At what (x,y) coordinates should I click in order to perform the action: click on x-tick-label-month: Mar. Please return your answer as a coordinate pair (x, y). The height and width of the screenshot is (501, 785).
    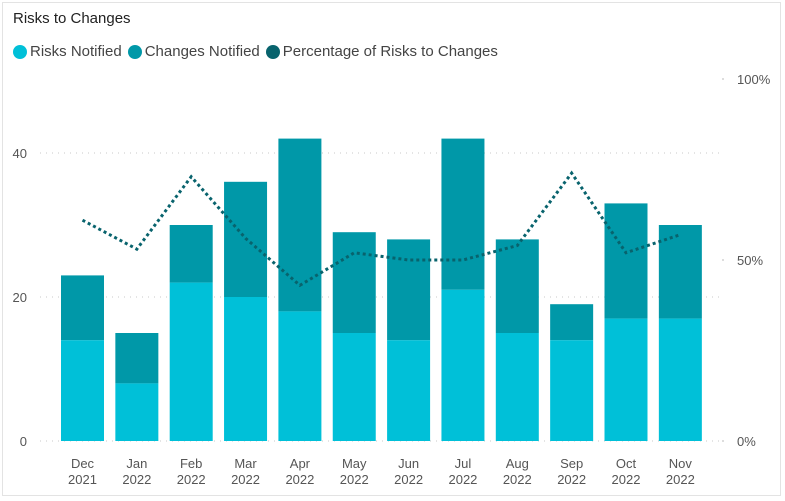
    Looking at the image, I should click on (245, 463).